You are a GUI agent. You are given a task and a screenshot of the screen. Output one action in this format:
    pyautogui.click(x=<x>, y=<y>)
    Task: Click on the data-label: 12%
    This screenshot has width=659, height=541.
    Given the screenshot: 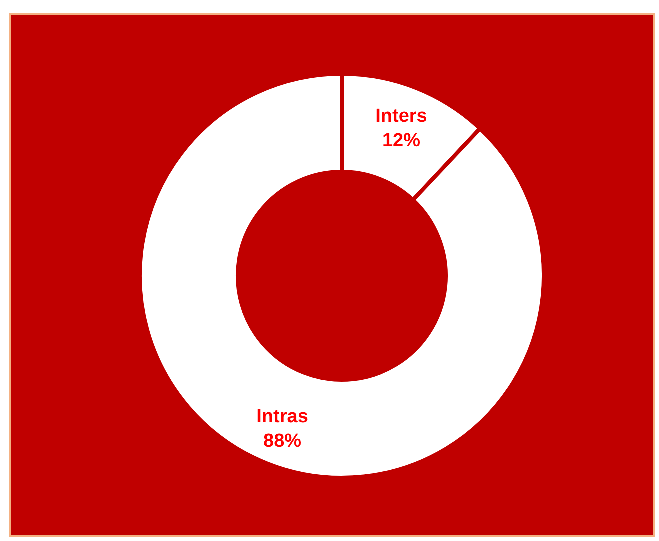 What is the action you would take?
    pyautogui.click(x=401, y=141)
    